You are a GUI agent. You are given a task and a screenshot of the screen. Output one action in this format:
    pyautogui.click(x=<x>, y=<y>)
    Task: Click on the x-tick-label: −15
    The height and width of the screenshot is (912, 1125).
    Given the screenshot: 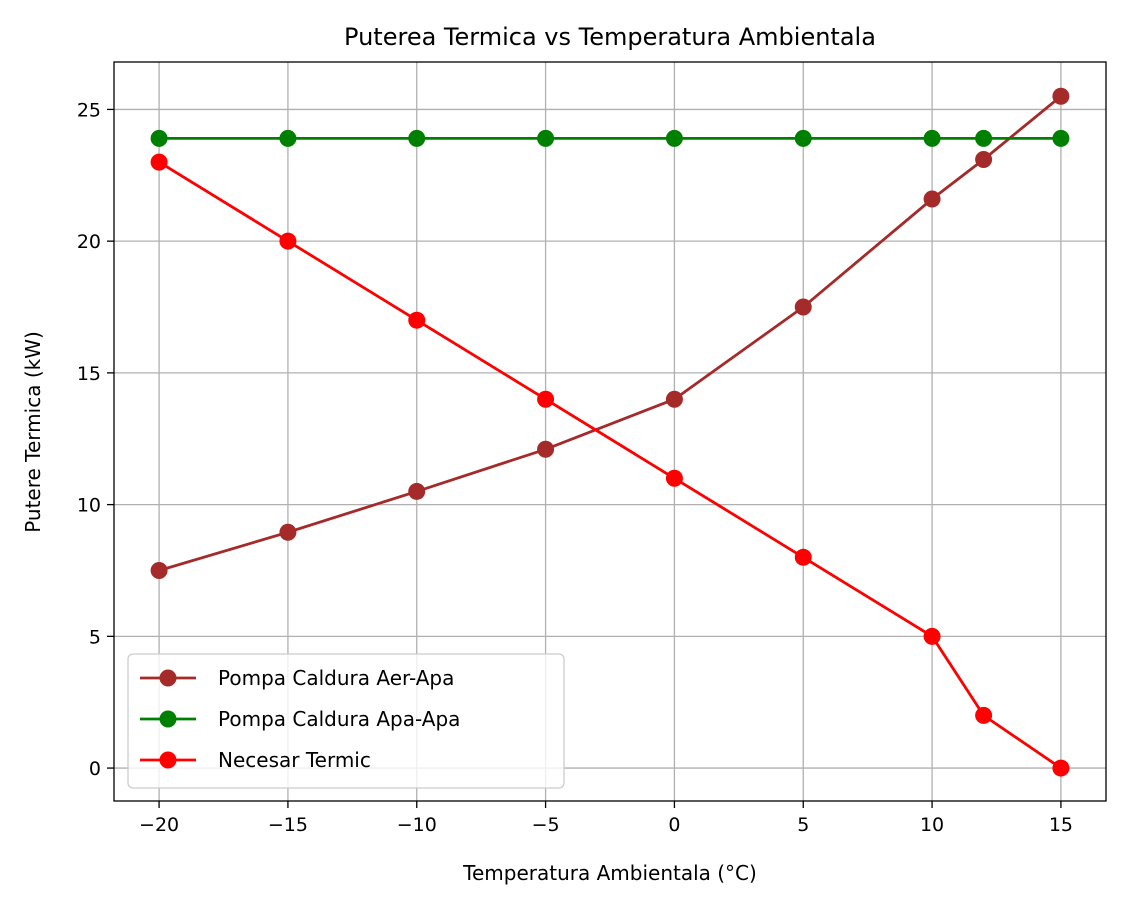 What is the action you would take?
    pyautogui.click(x=288, y=825)
    